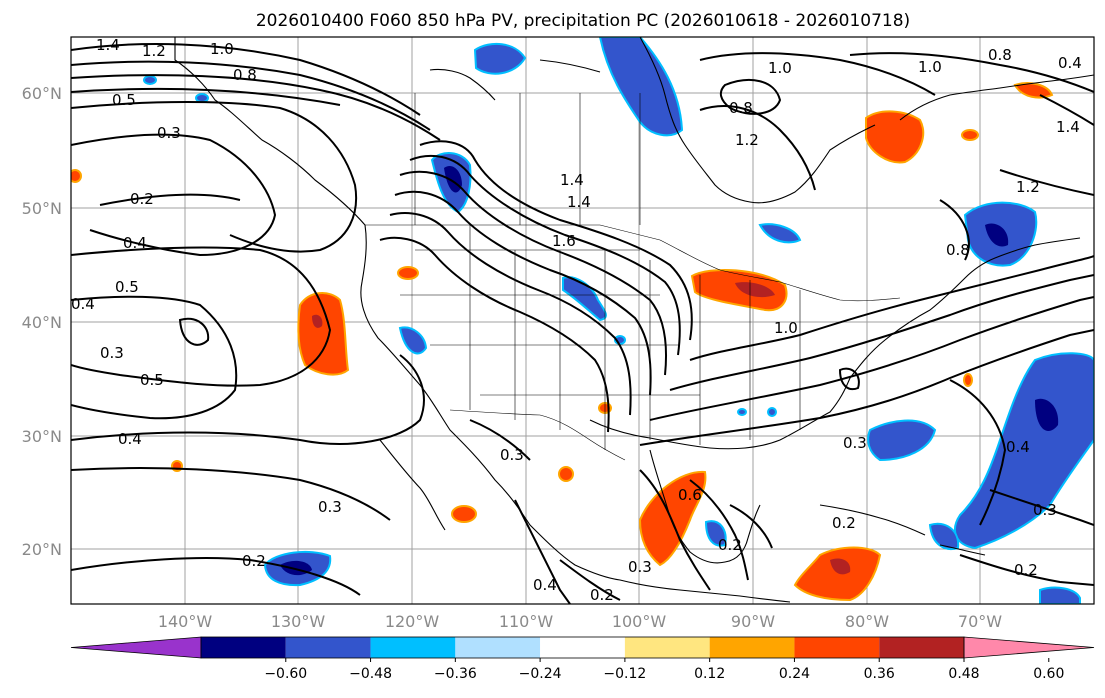 This screenshot has width=1105, height=698. What do you see at coordinates (963, 674) in the screenshot?
I see `colorbar-tick-label: 0.48` at bounding box center [963, 674].